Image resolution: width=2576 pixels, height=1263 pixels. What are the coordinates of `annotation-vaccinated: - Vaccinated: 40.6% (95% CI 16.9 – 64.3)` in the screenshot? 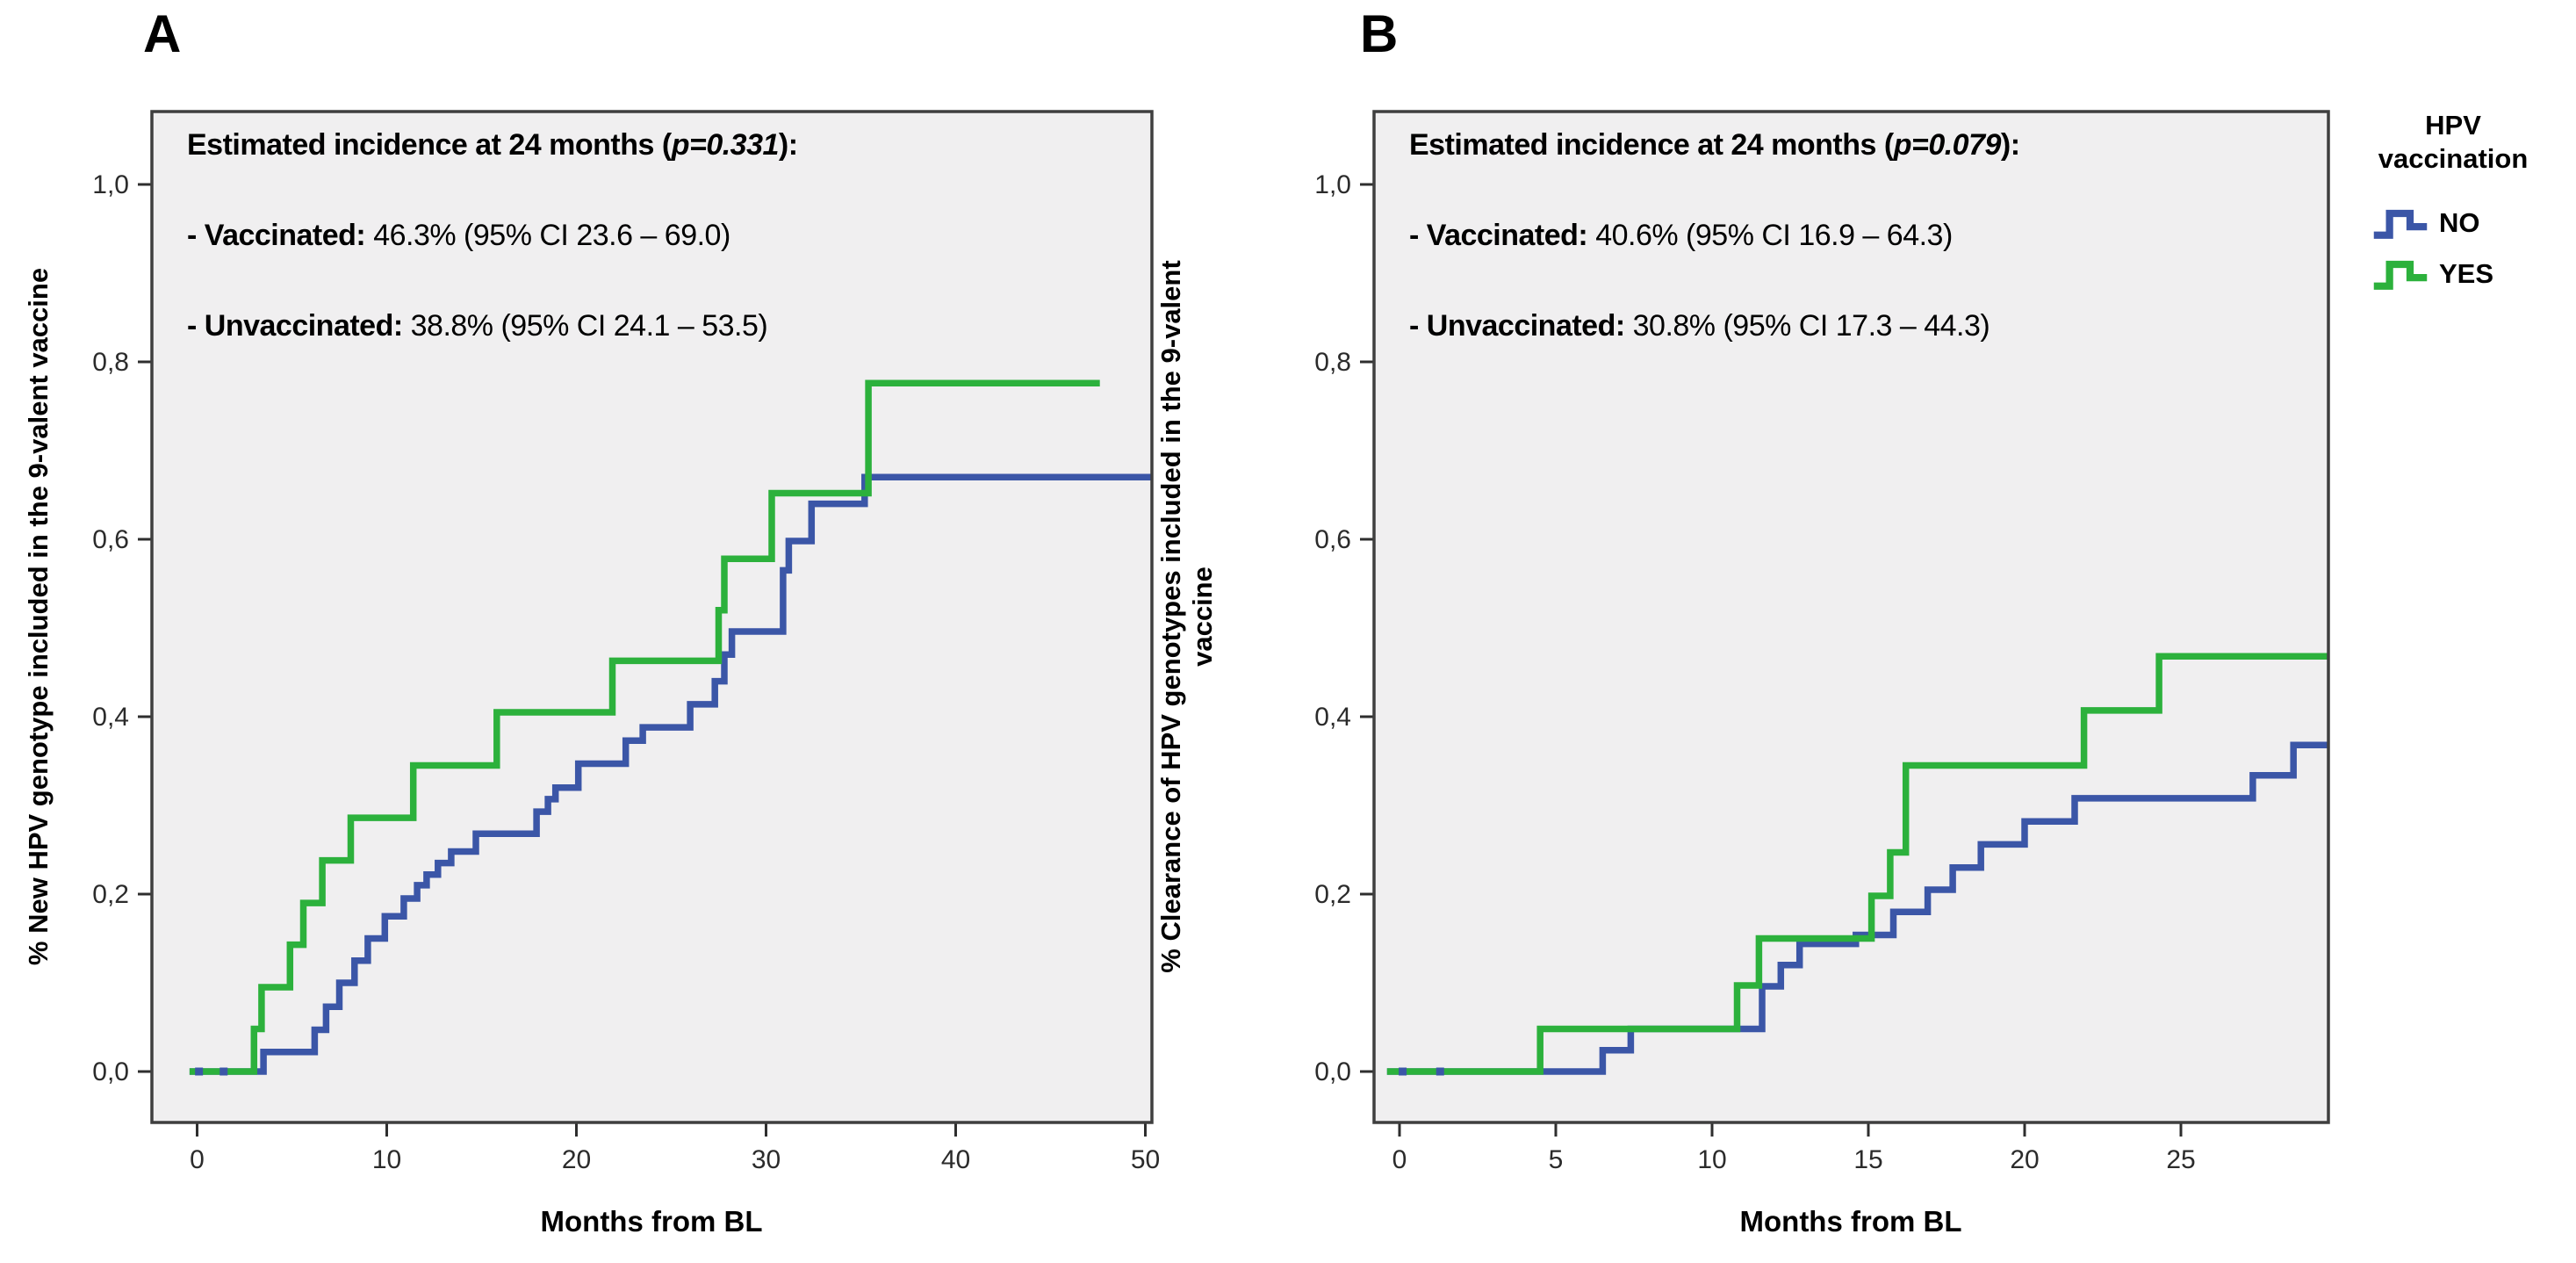 It's located at (1887, 235).